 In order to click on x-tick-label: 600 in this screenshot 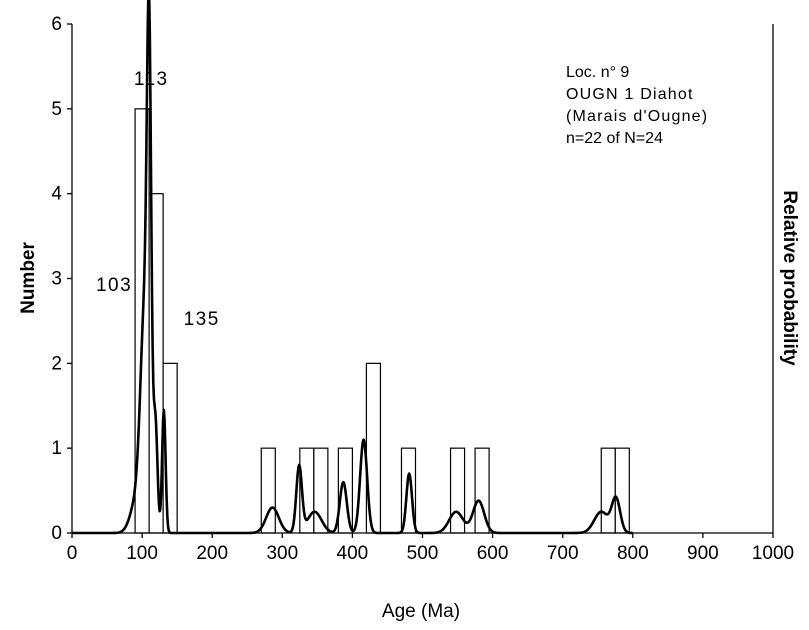, I will do `click(493, 553)`.